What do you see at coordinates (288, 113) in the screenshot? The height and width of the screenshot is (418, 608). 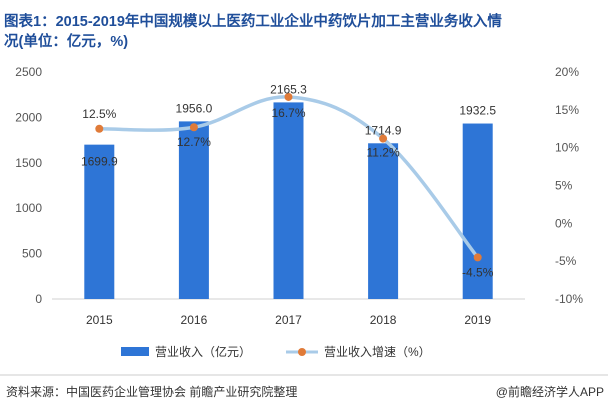 I see `line-data-label: 16.7%` at bounding box center [288, 113].